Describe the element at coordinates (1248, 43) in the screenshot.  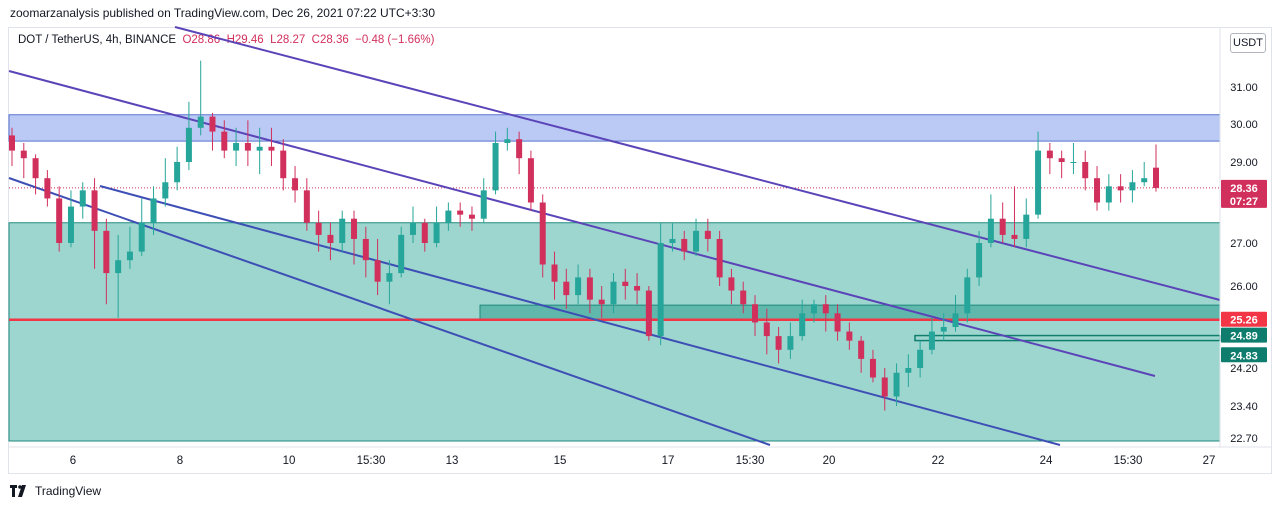
I see `currency-button: USDT` at that location.